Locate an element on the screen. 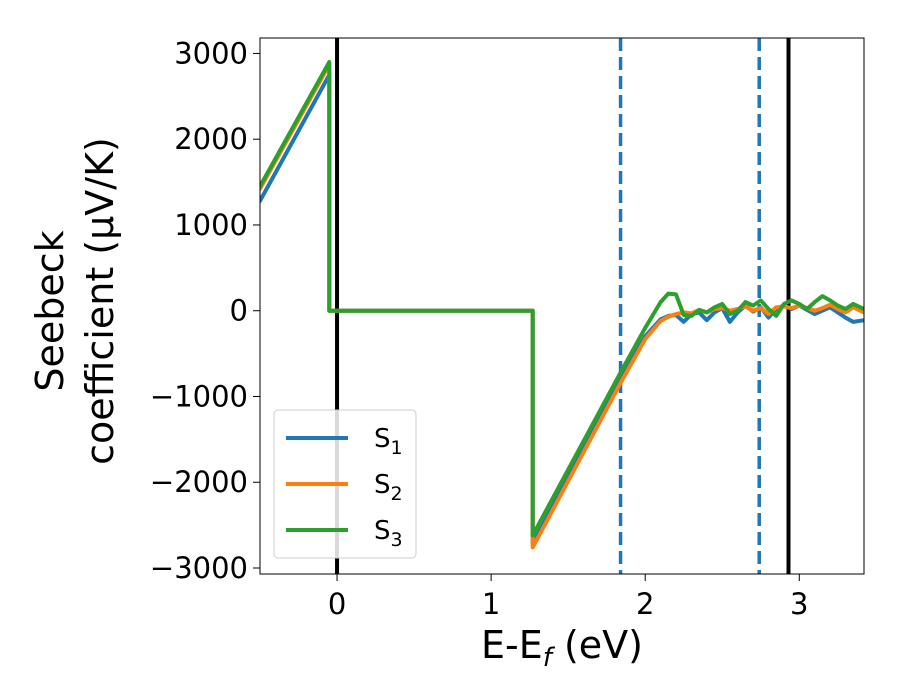 The height and width of the screenshot is (700, 900). x-tick-label: 2 is located at coordinates (645, 604).